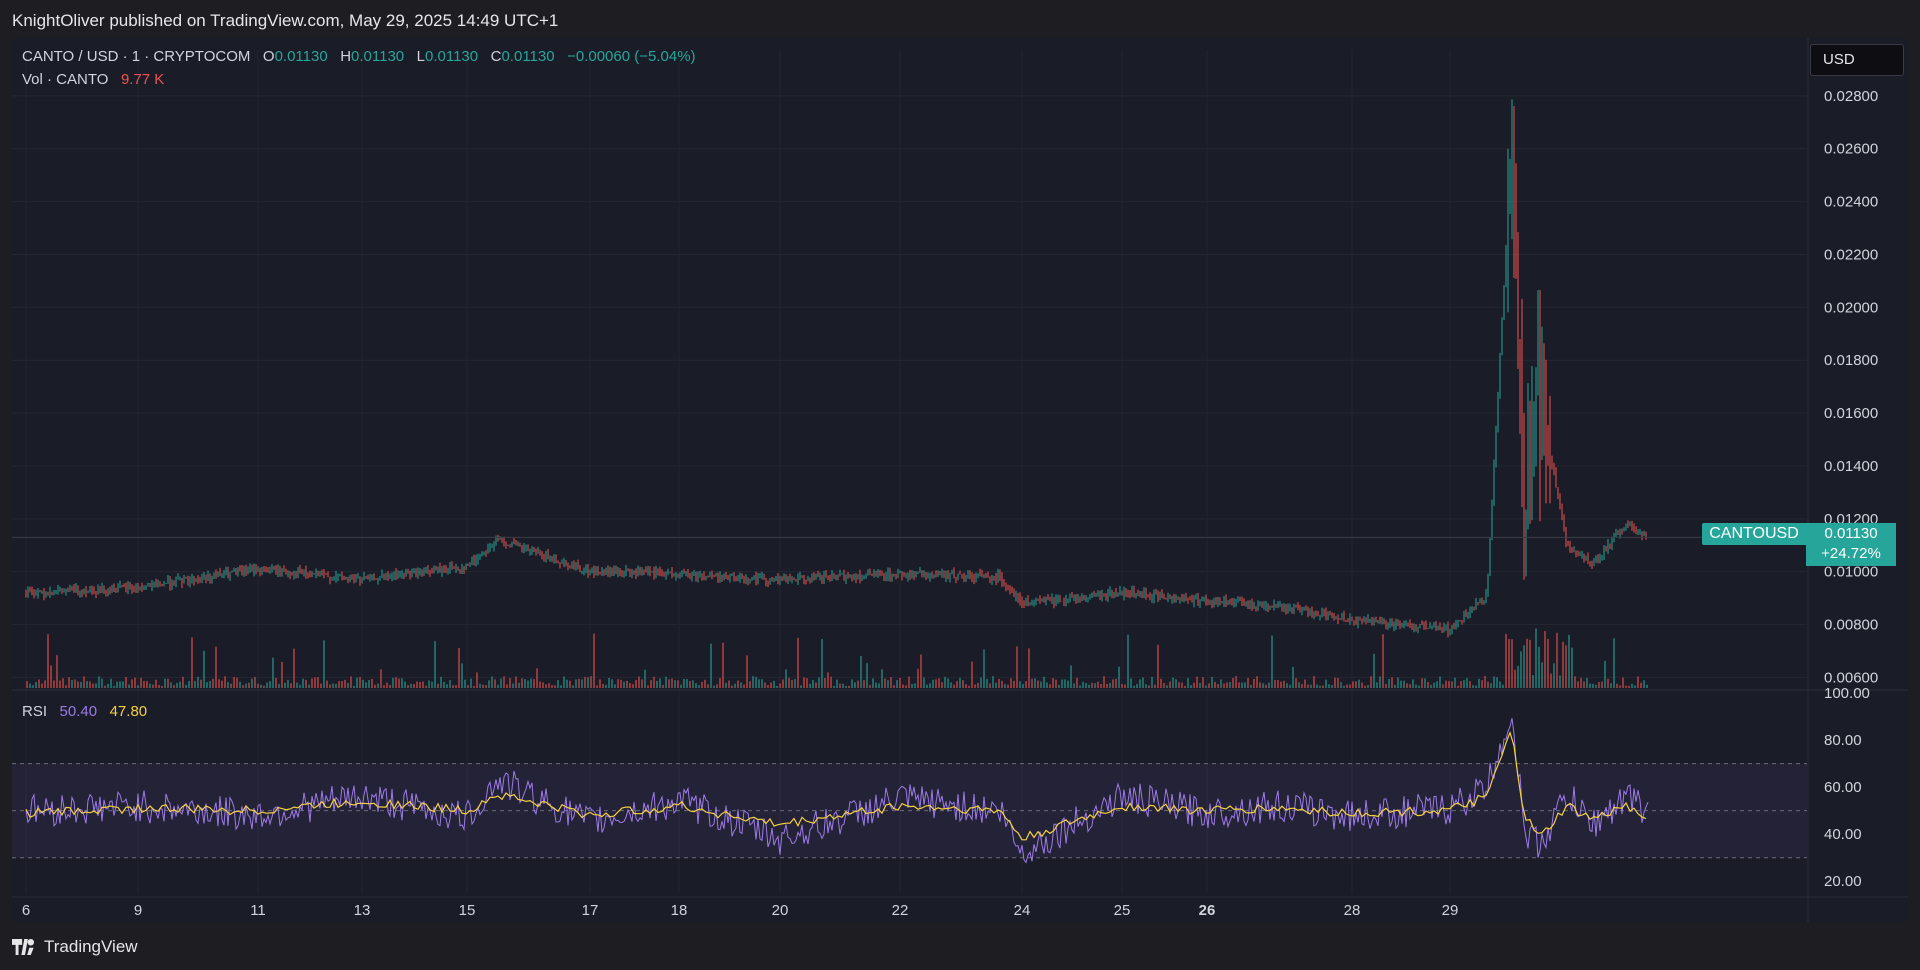 Image resolution: width=1920 pixels, height=970 pixels. I want to click on rsi-tick-label: 20.00, so click(1843, 881).